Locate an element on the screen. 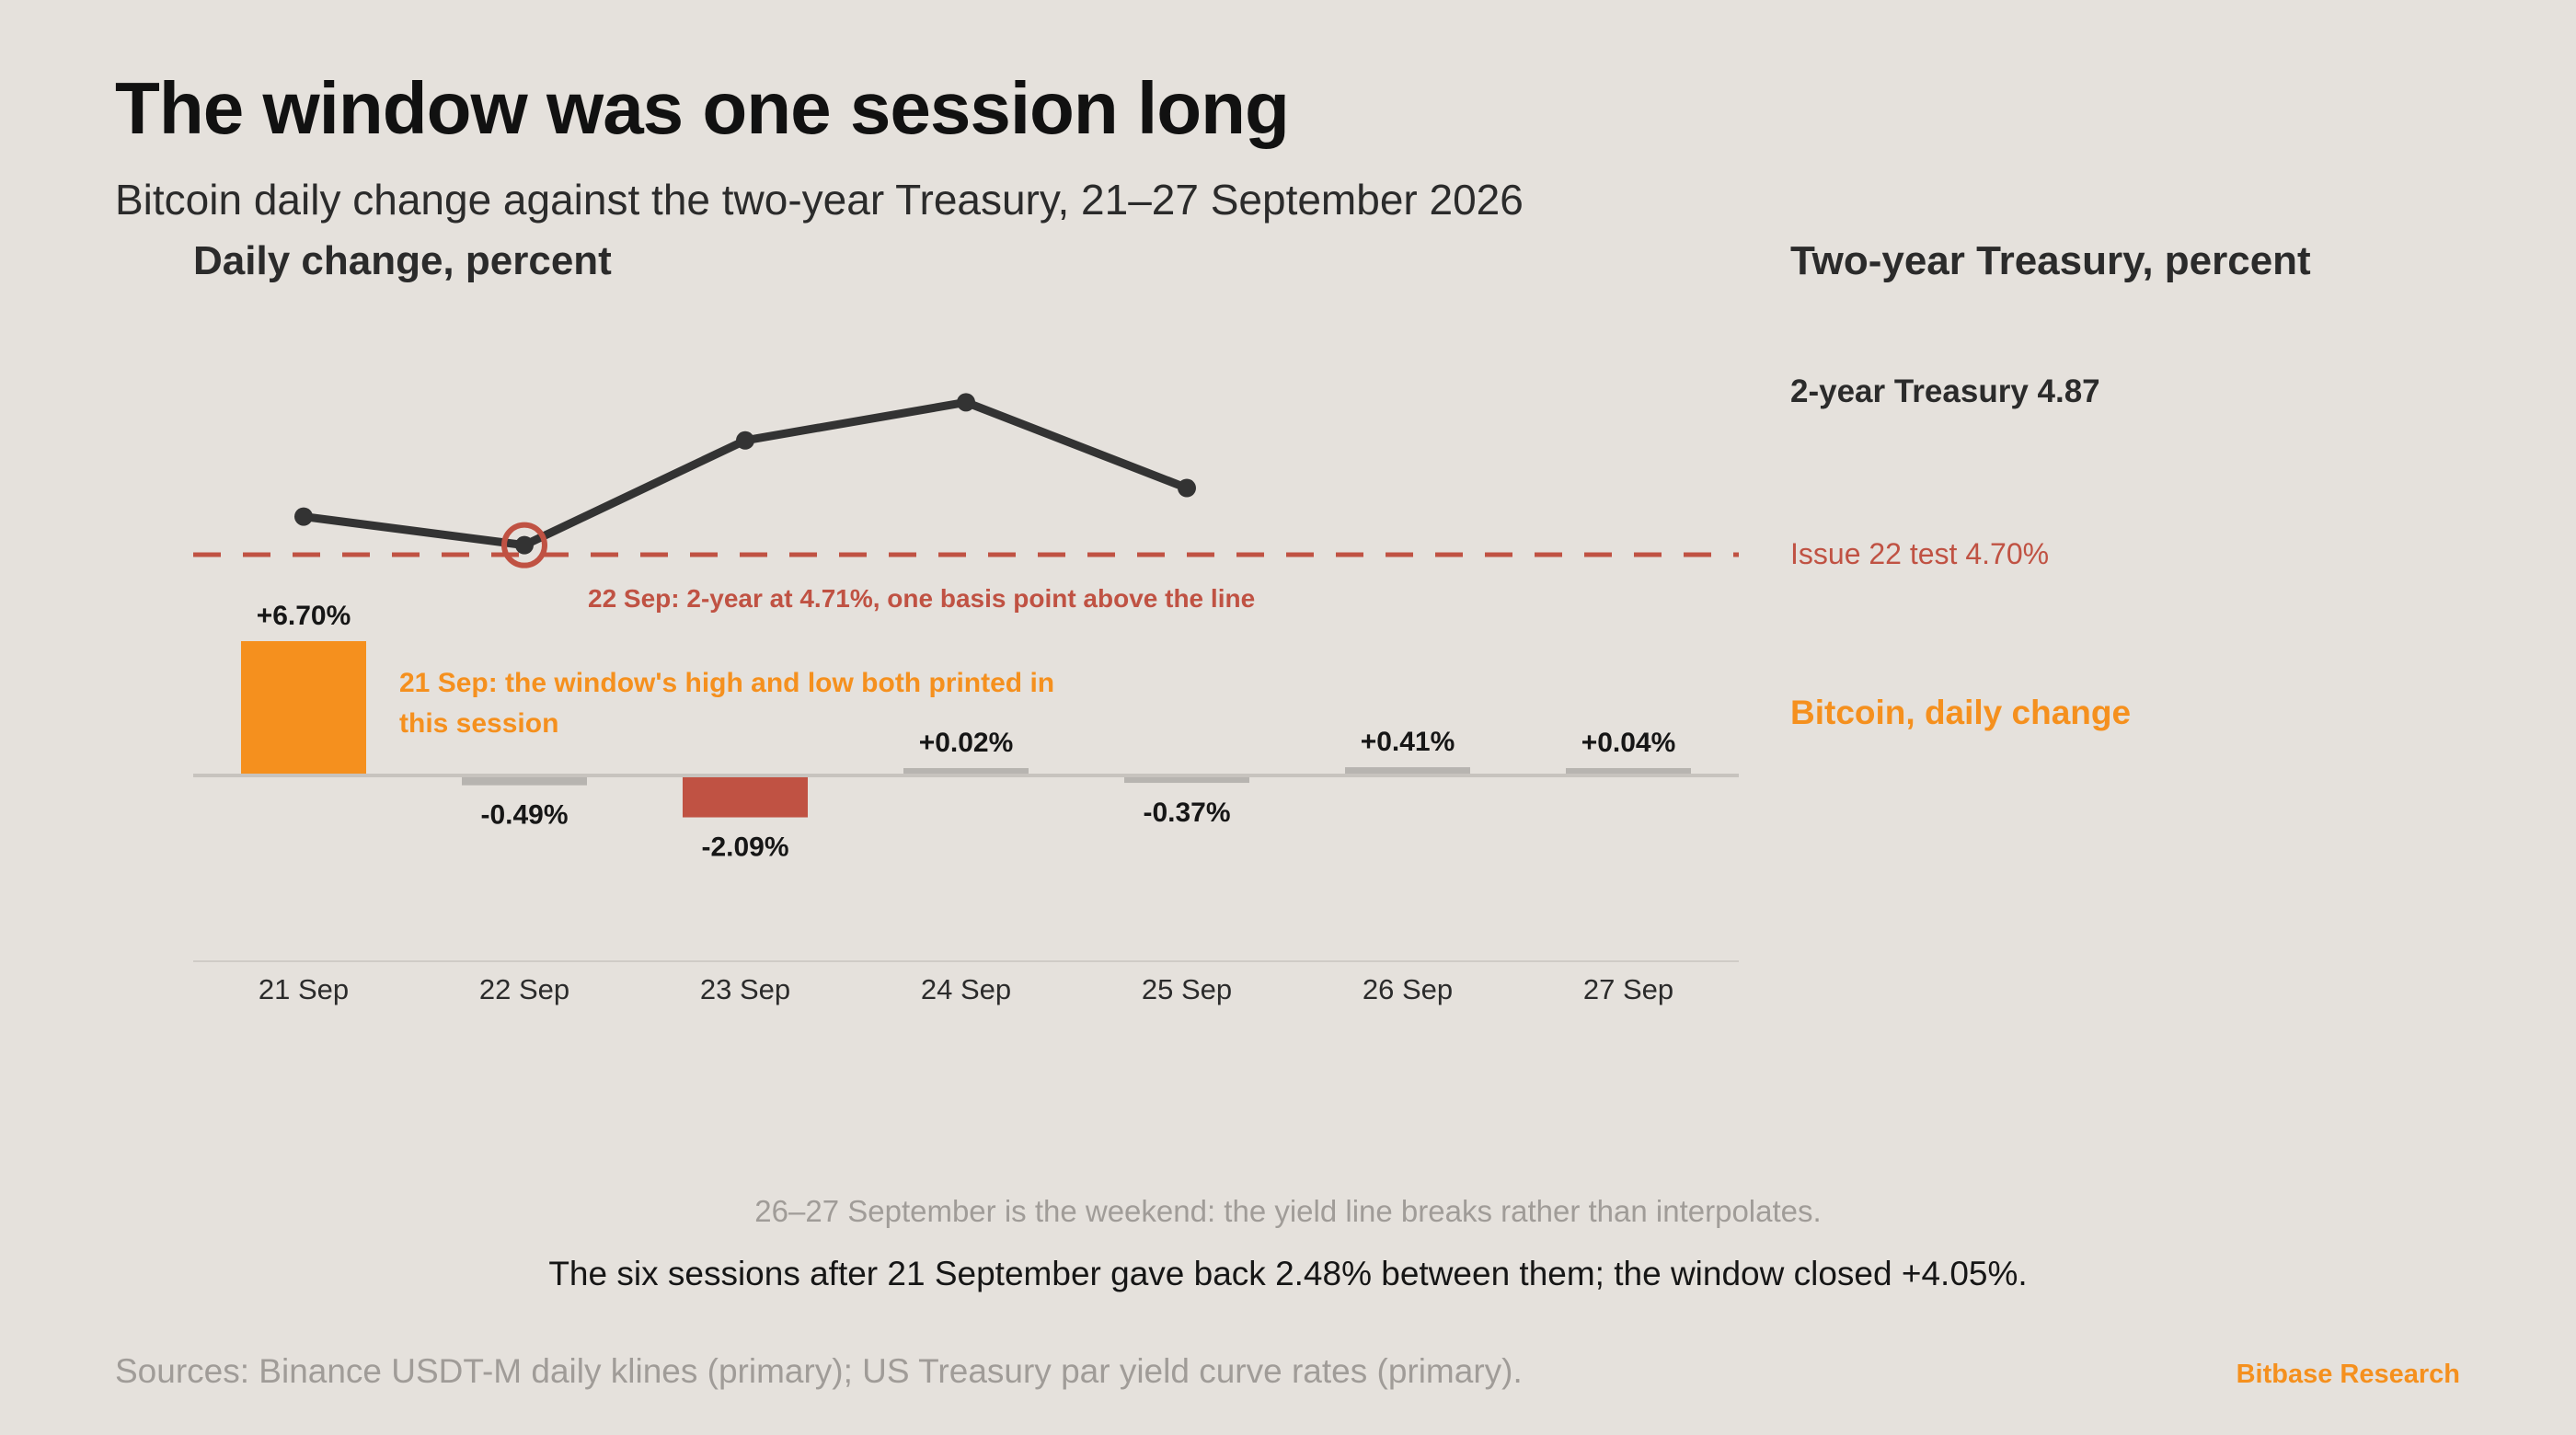 The width and height of the screenshot is (2576, 1435). bars-layer is located at coordinates (966, 729).